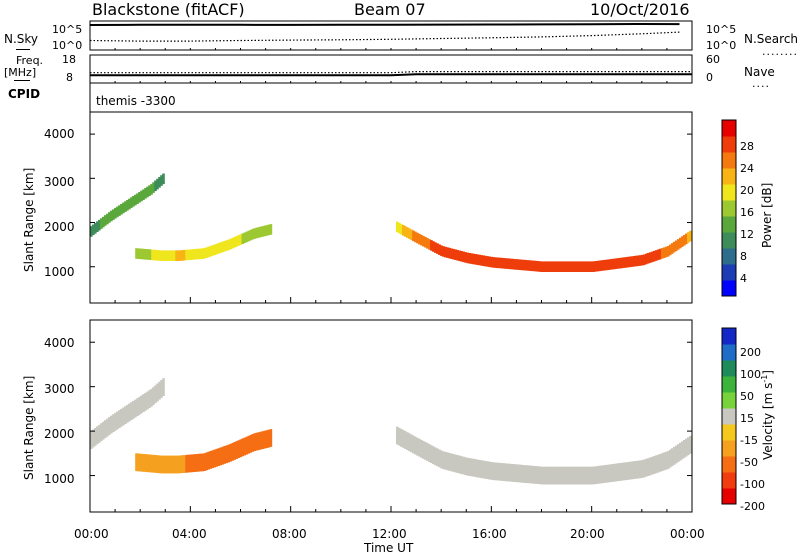 This screenshot has height=555, width=800. What do you see at coordinates (59, 343) in the screenshot?
I see `vel-ytick-4000: 4000` at bounding box center [59, 343].